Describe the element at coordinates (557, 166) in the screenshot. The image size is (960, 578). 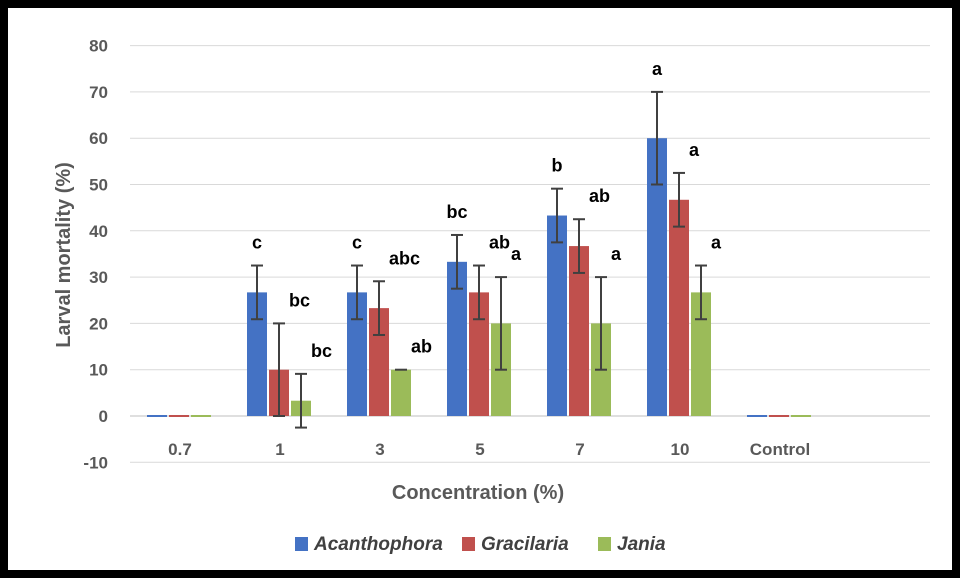
I see `significance-label: b` at that location.